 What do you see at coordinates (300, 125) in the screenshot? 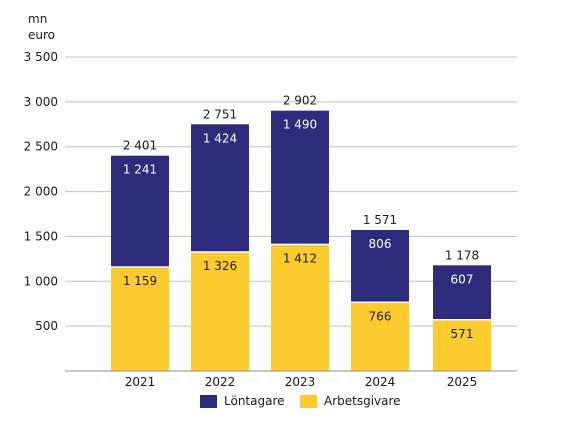
I see `data-label-lontagare: 1 490` at bounding box center [300, 125].